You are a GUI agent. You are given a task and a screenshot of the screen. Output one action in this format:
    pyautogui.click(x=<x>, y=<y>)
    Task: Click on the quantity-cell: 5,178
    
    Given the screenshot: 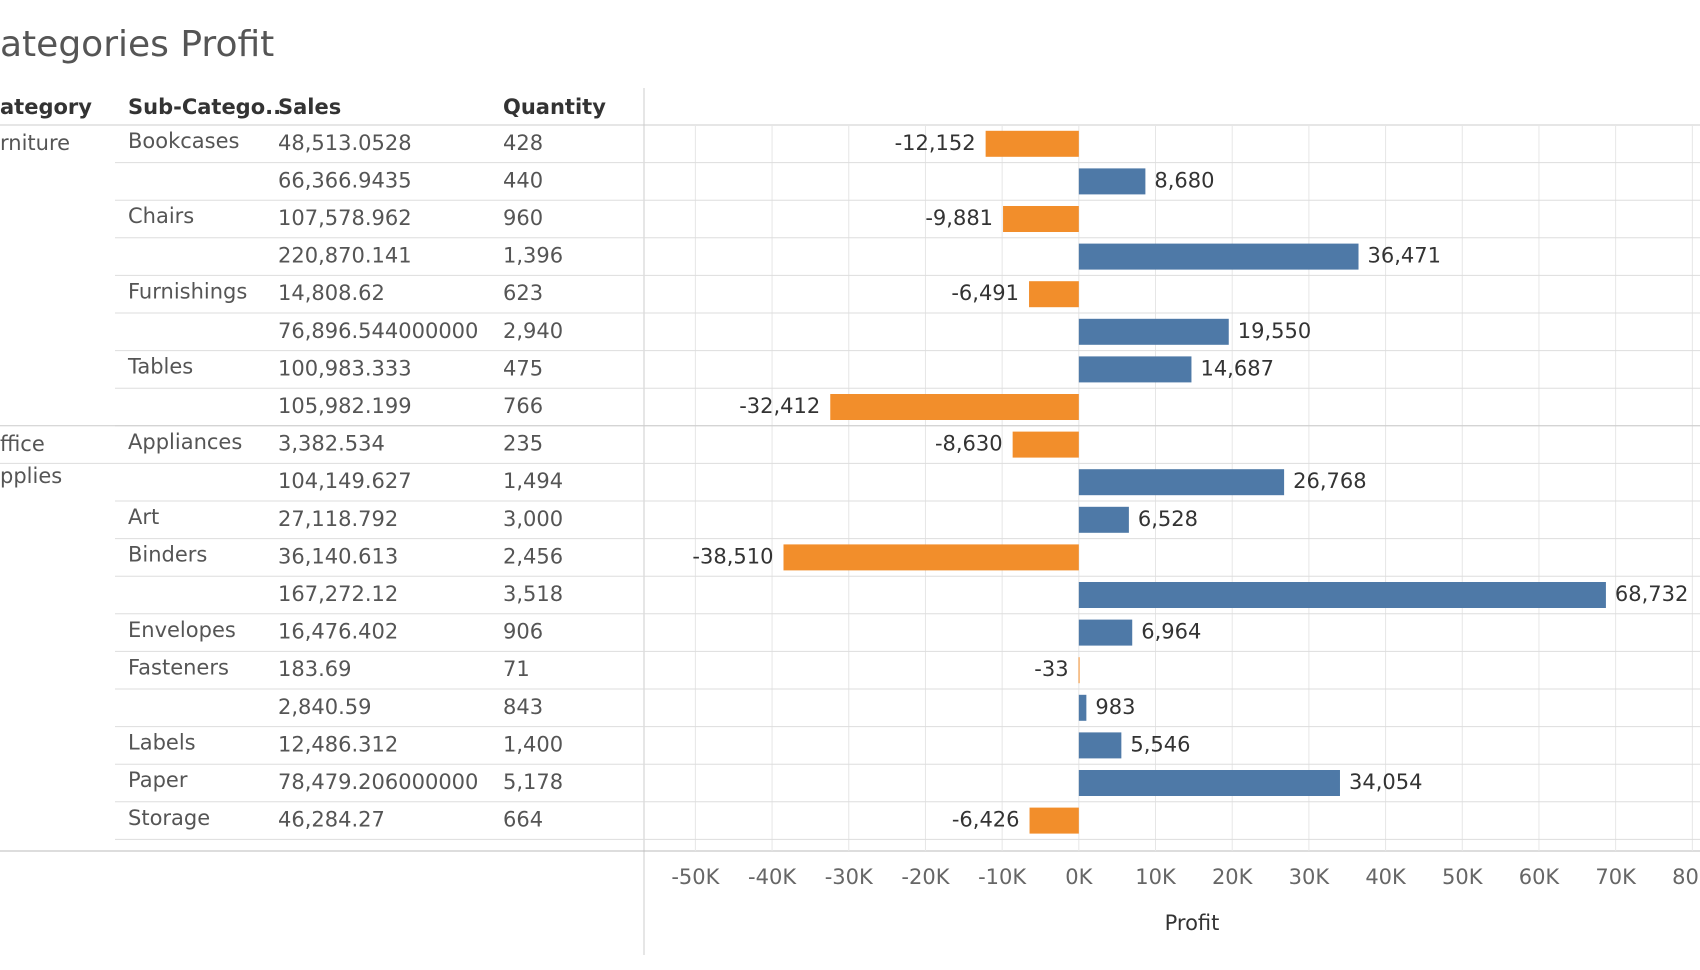 What is the action you would take?
    pyautogui.click(x=533, y=782)
    